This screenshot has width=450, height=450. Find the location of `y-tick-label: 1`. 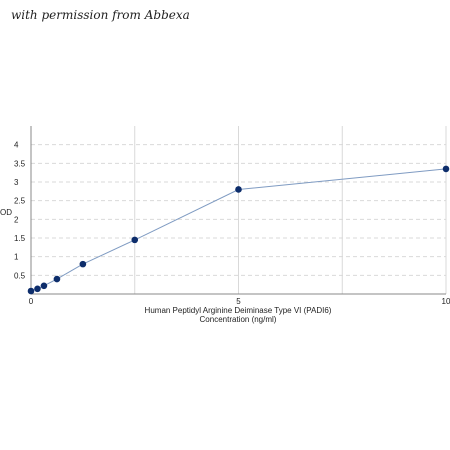

y-tick-label: 1 is located at coordinates (16, 257).